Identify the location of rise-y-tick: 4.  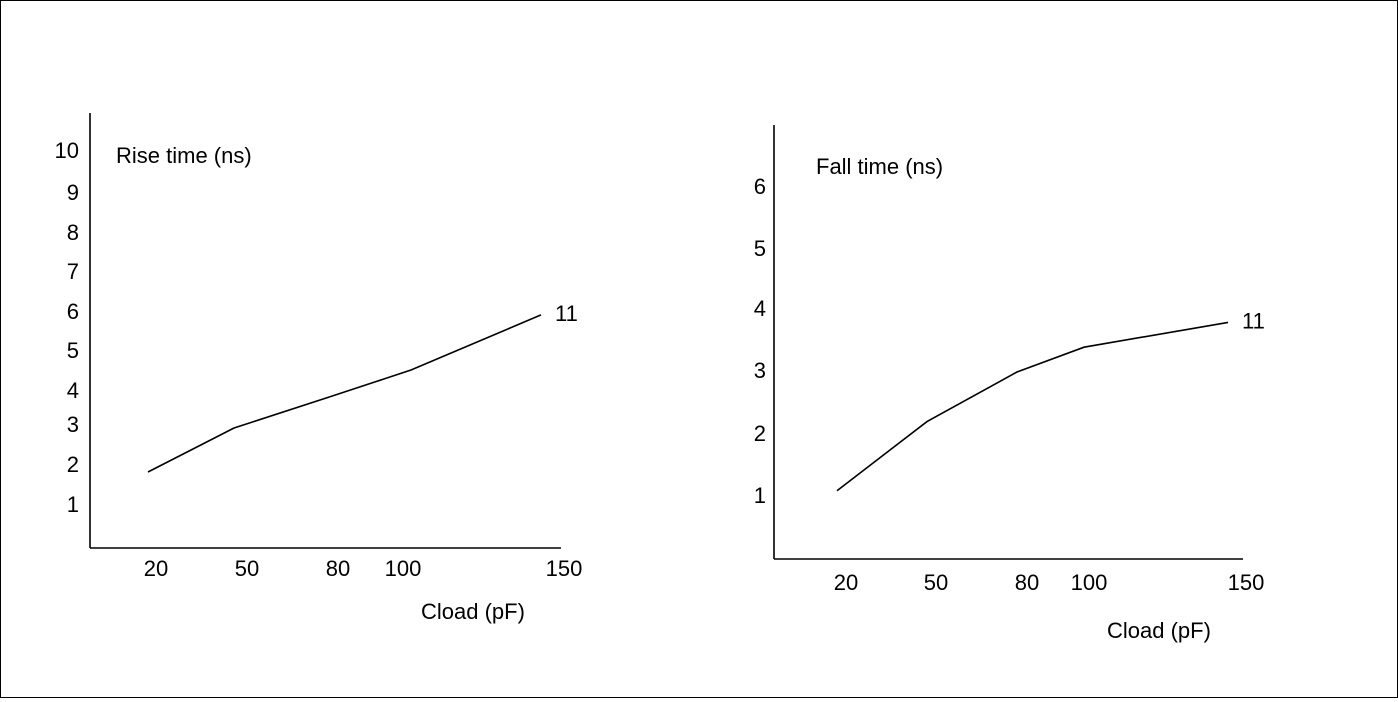
(73, 390).